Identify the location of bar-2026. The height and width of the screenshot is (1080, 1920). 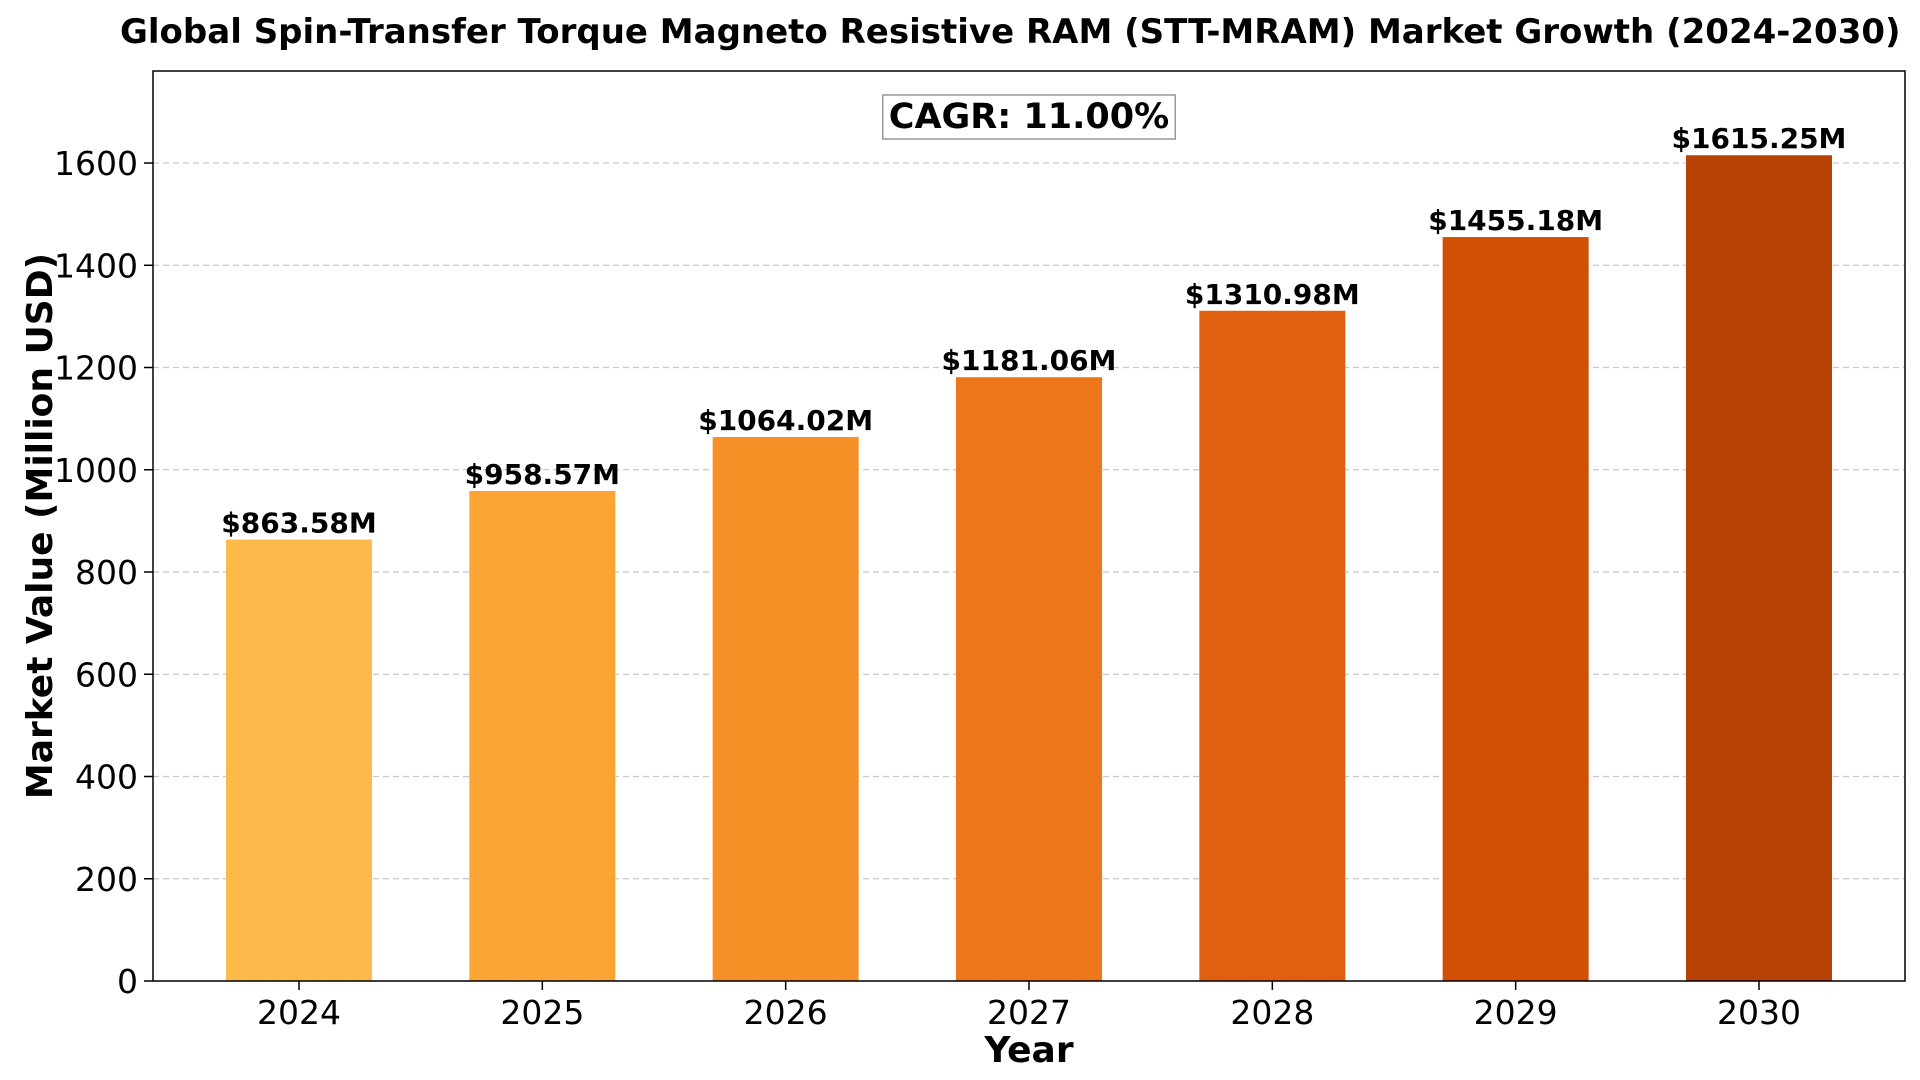
(785, 709).